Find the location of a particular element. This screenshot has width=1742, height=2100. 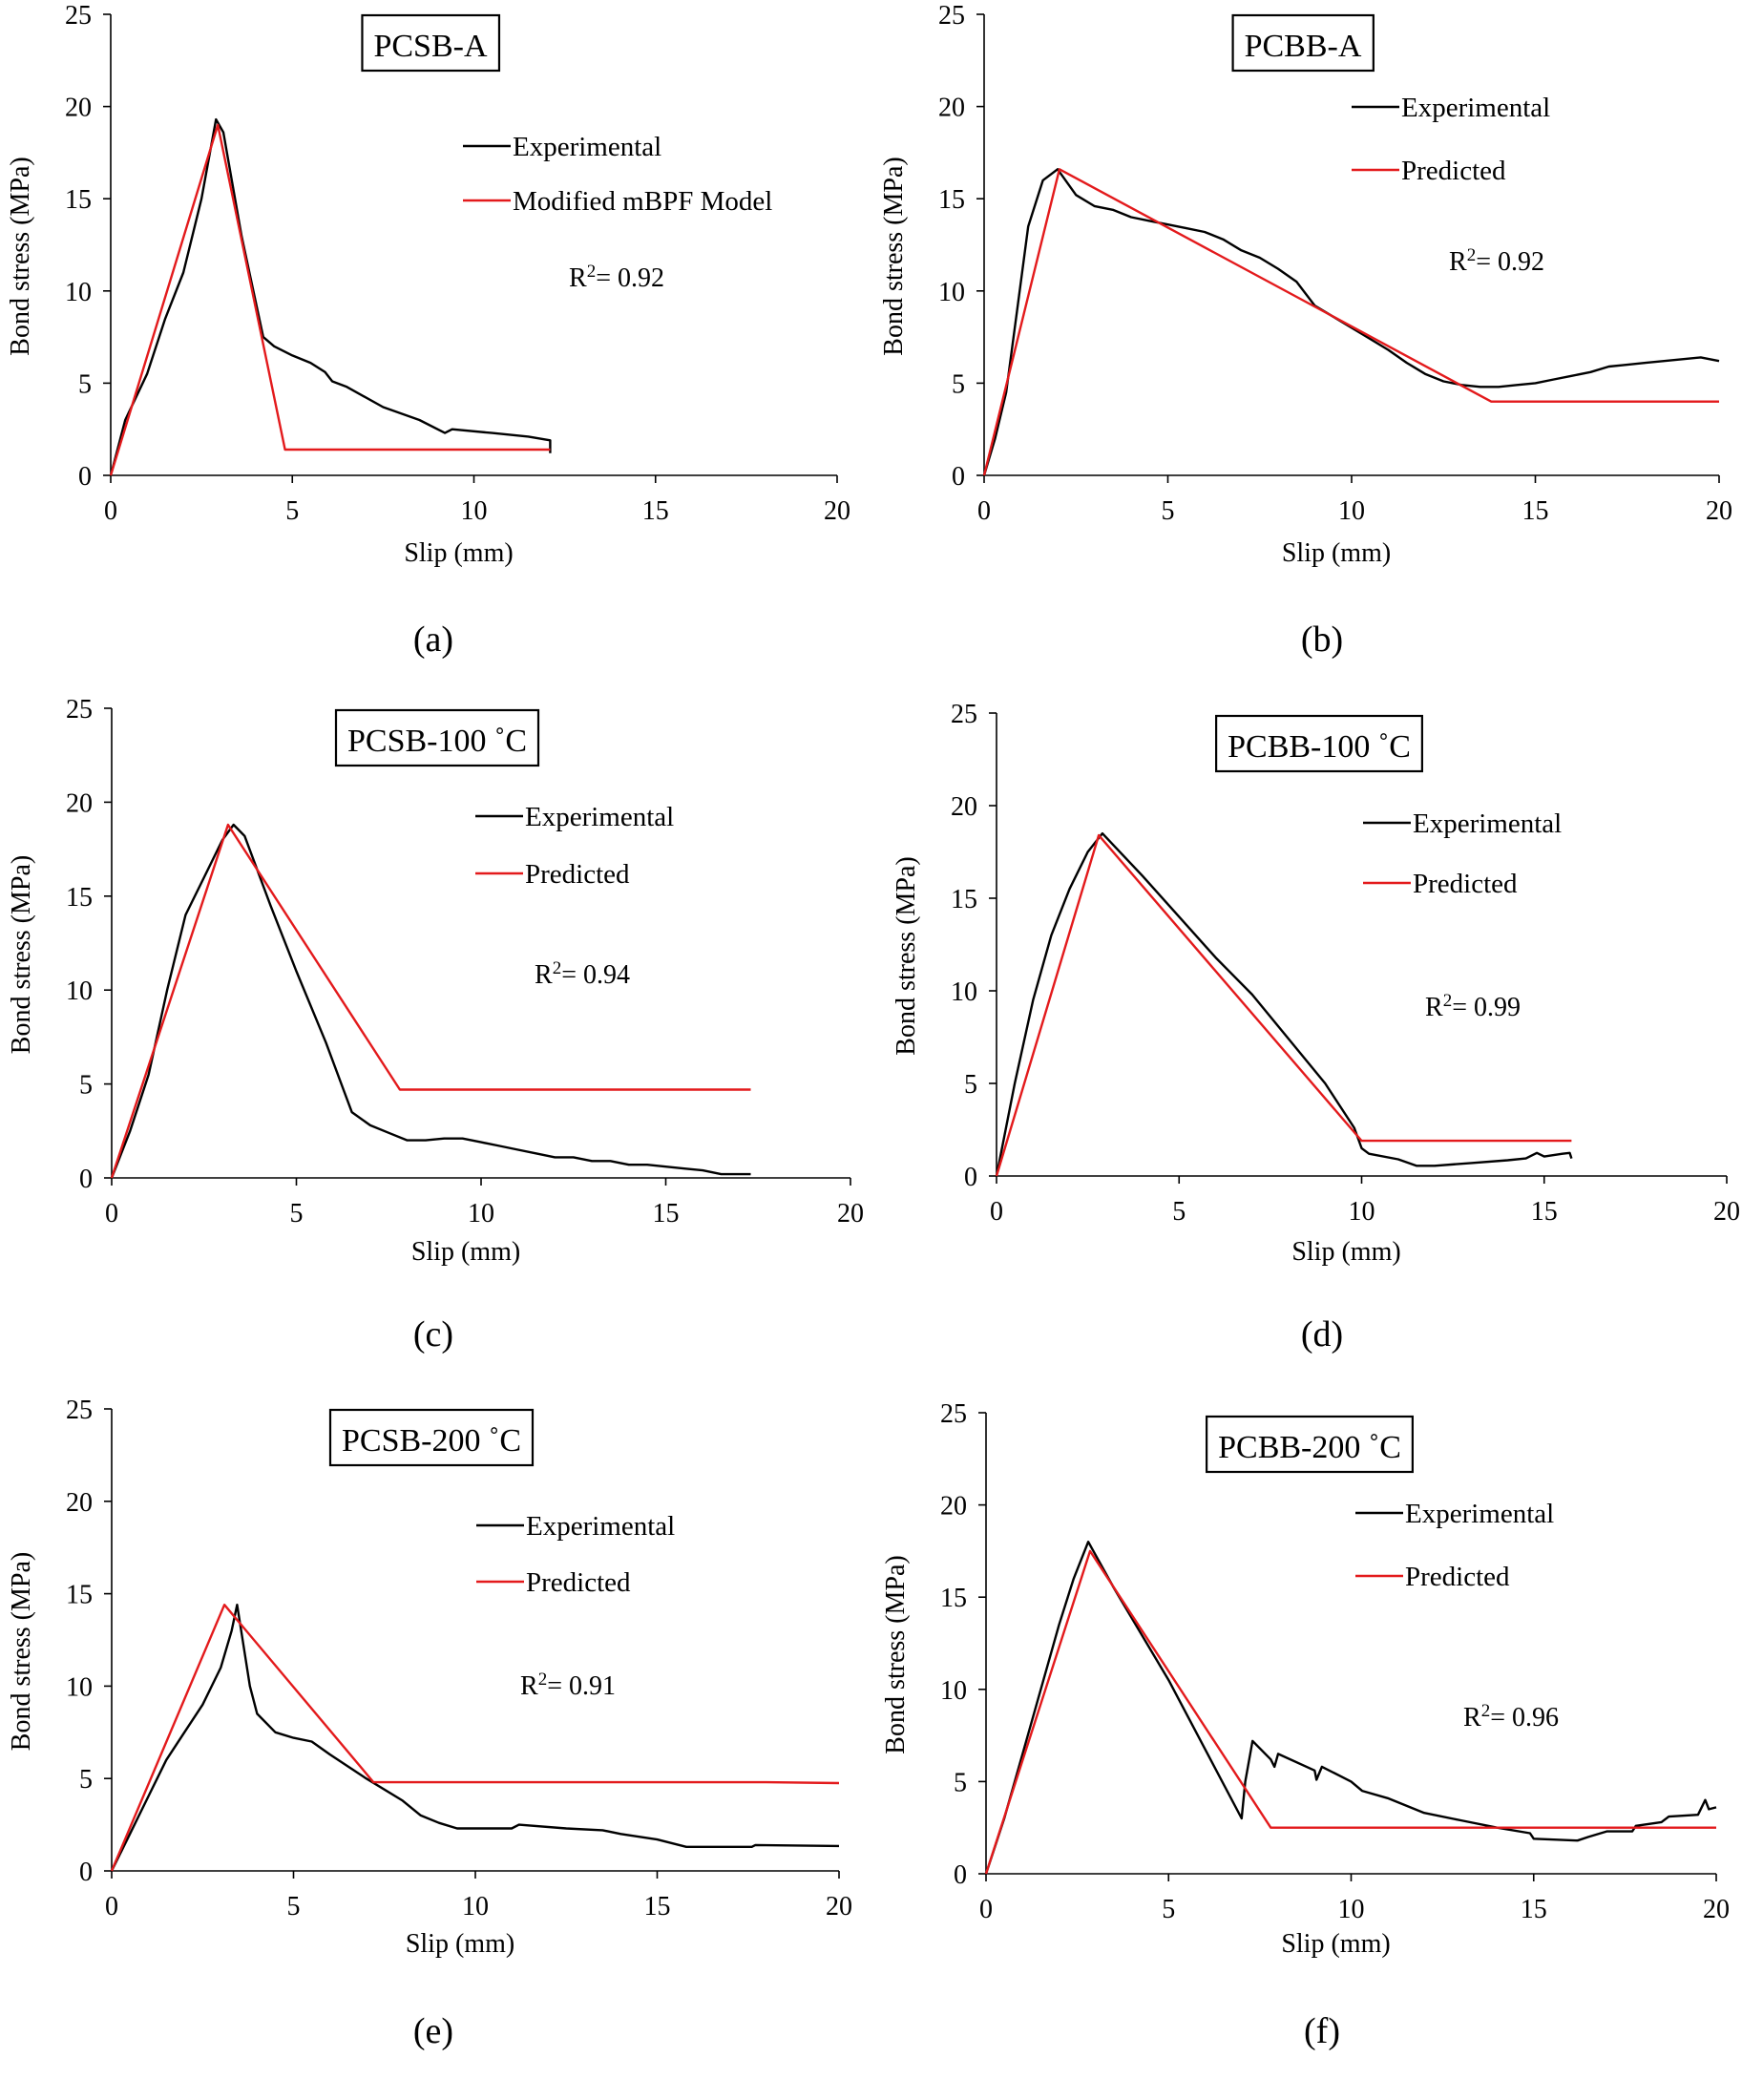

r-squared-annotation: R2= 0.99 is located at coordinates (1473, 1007).